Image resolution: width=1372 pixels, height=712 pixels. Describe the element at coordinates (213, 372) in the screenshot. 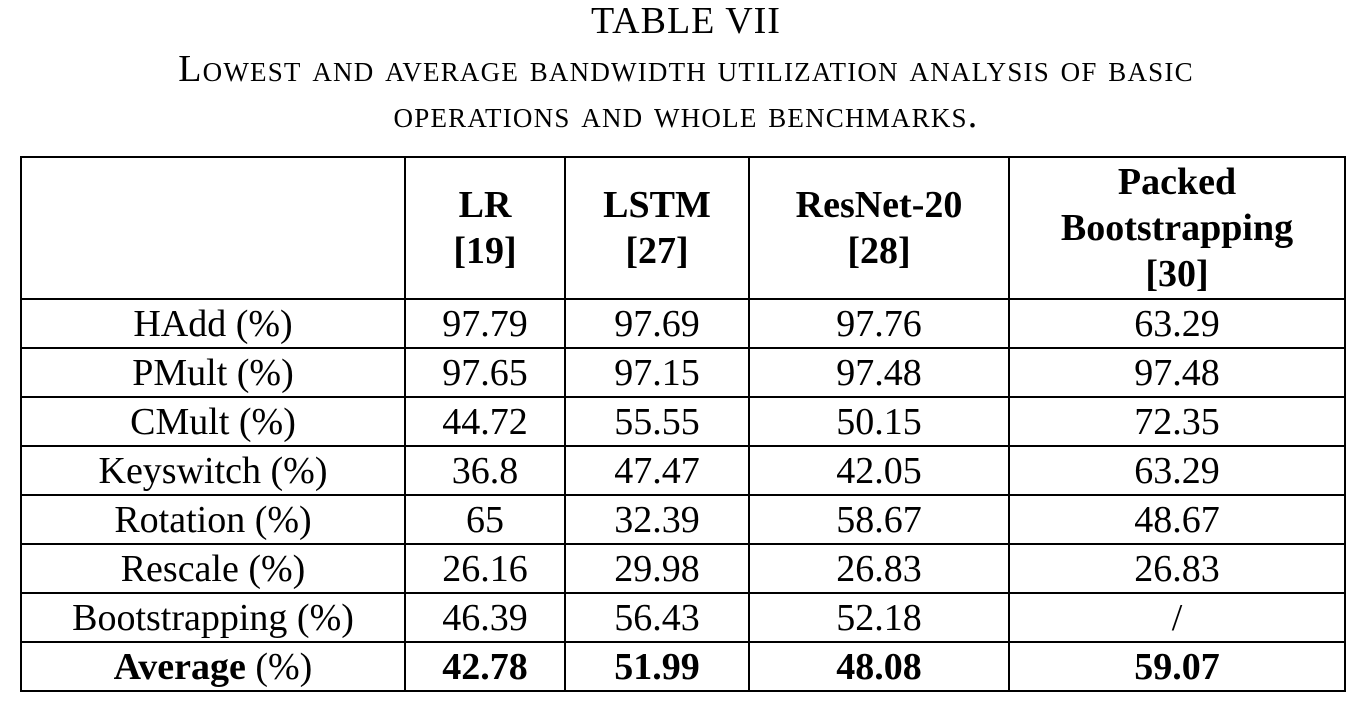

I see `row-label: PMult (%)` at that location.